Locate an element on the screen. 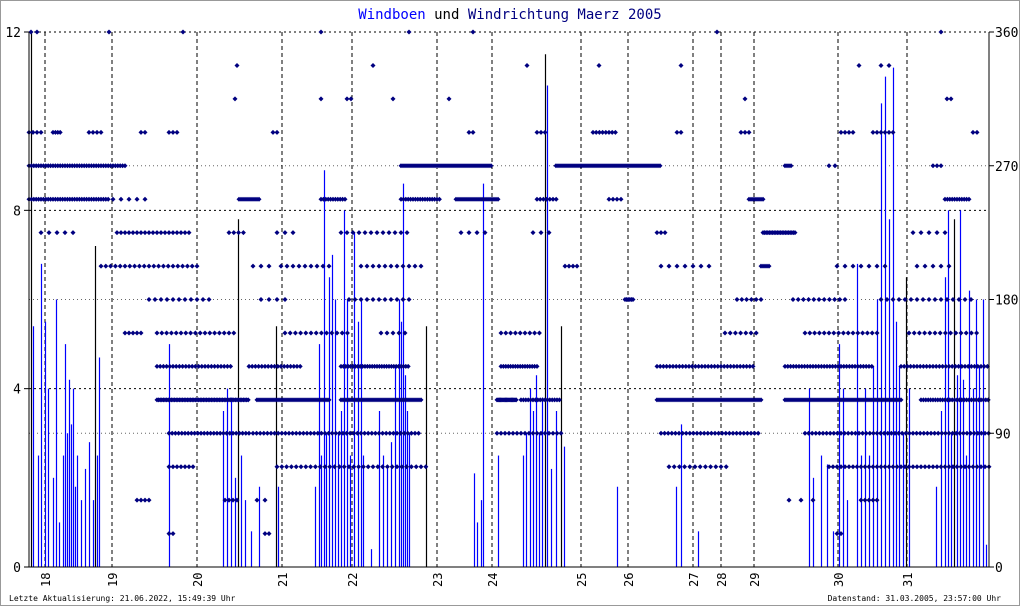 The image size is (1020, 606). right-tick-label: 0 is located at coordinates (999, 568).